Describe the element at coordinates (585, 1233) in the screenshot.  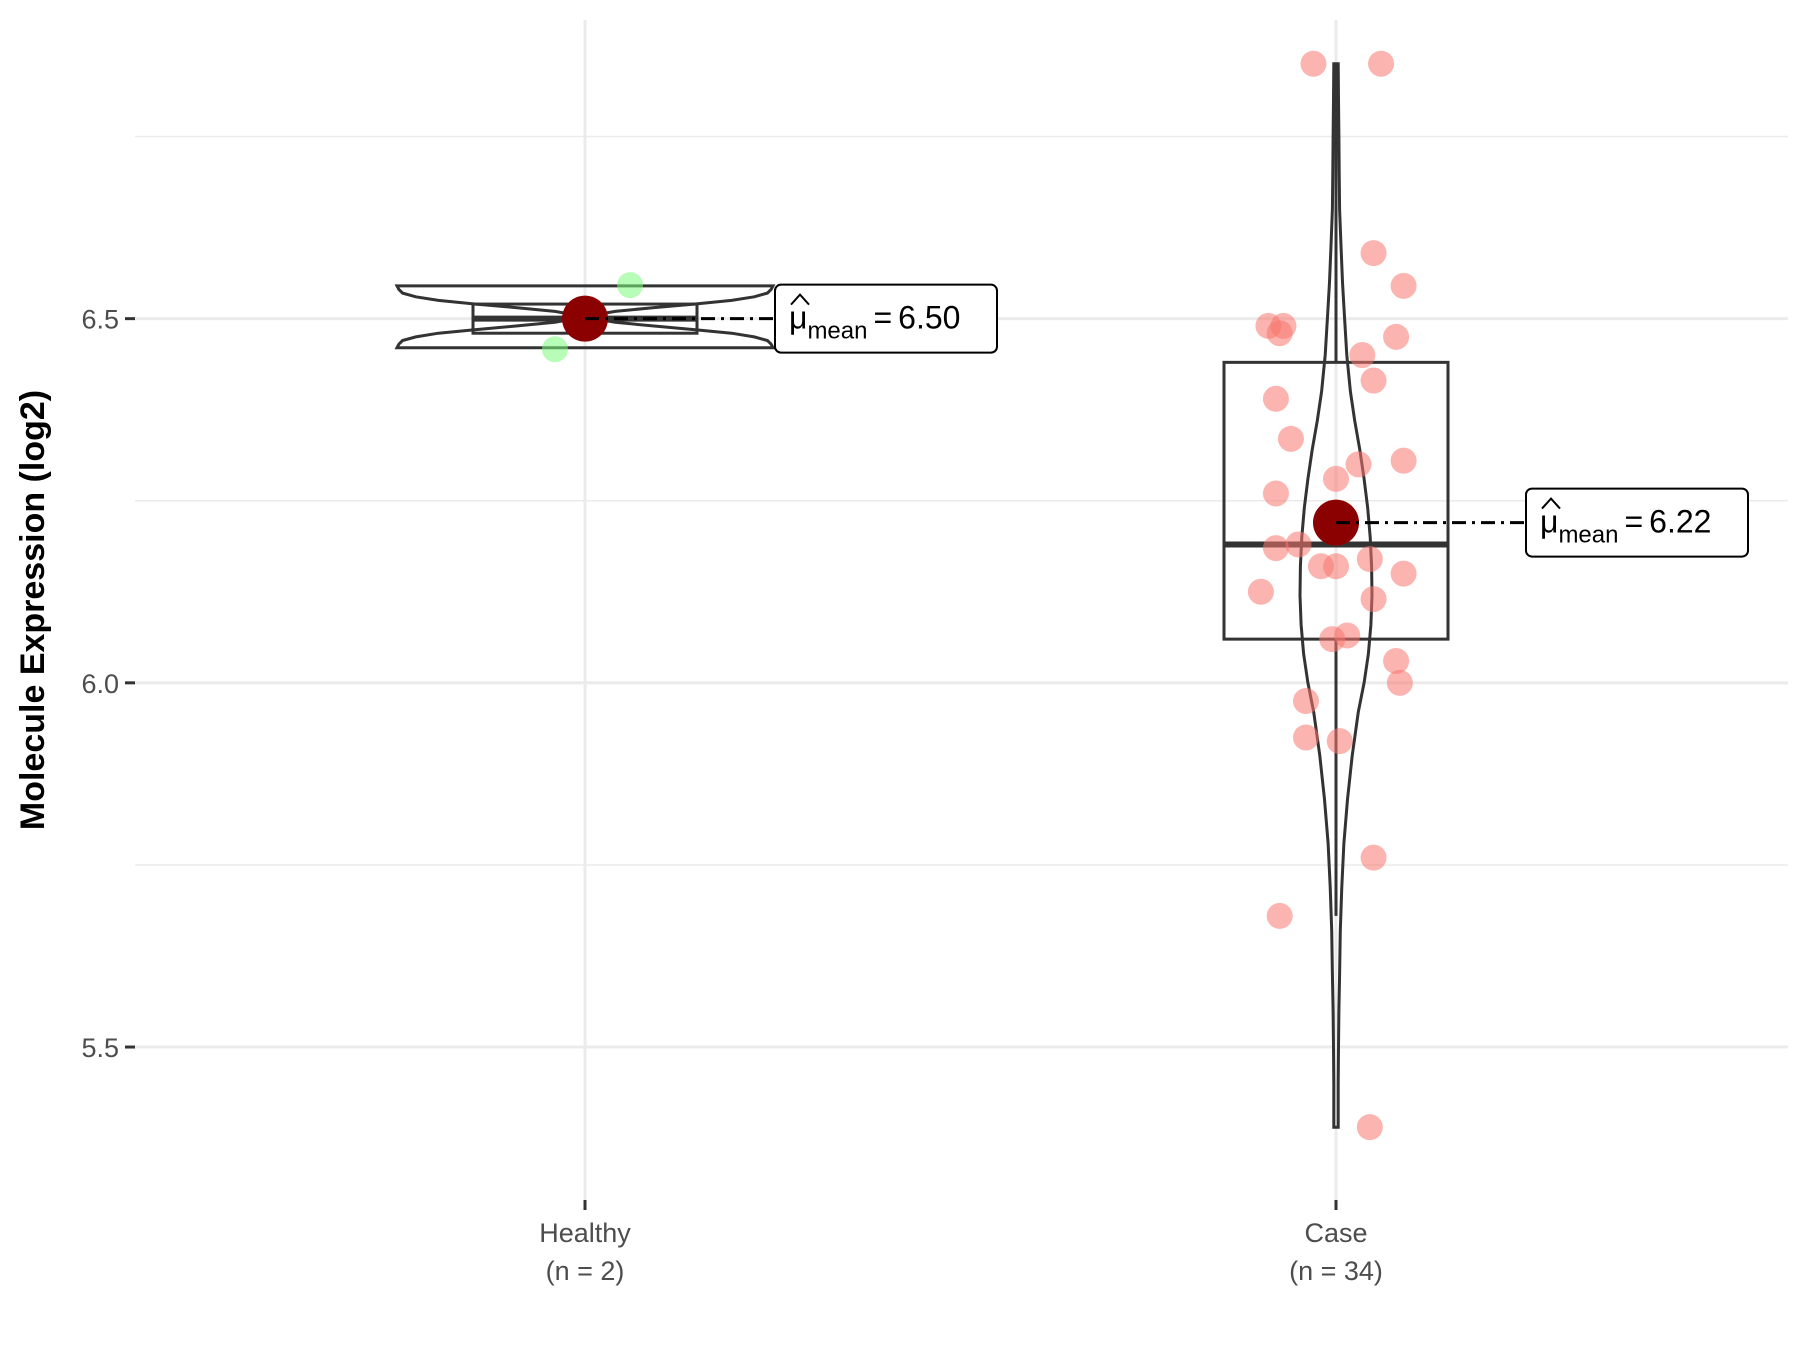
I see `x-tick-label: Healthy` at that location.